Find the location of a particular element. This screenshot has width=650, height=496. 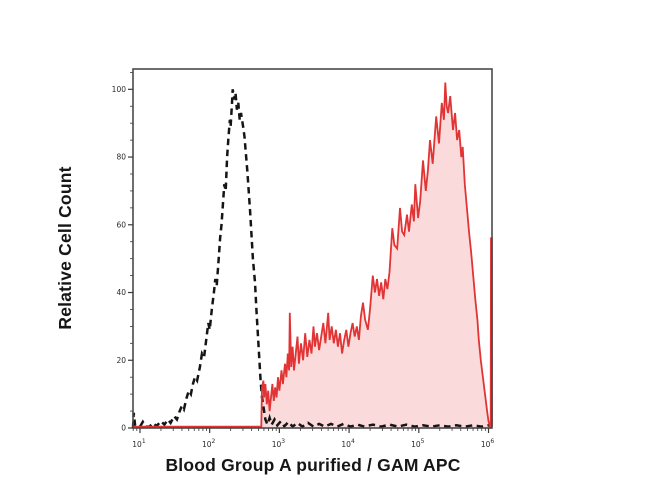

x-tick-label: 10¹ is located at coordinates (139, 443).